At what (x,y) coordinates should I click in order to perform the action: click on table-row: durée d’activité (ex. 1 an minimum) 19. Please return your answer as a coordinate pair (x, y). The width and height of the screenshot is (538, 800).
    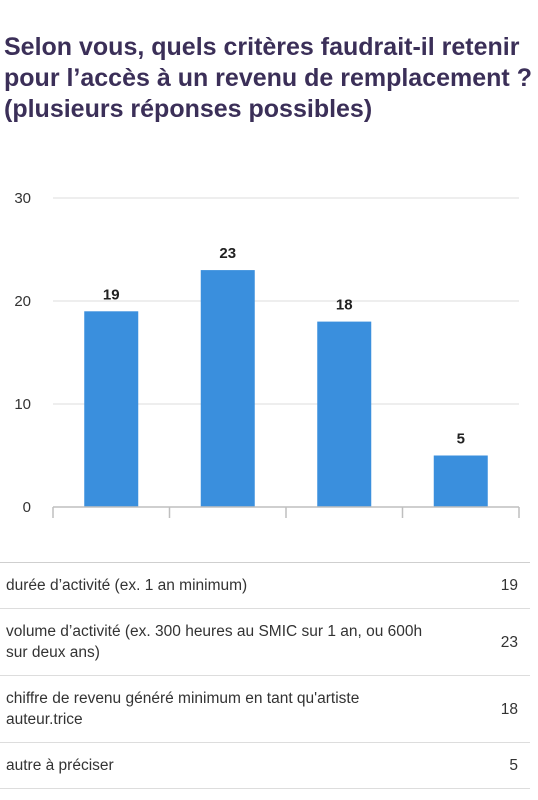
    Looking at the image, I should click on (265, 585).